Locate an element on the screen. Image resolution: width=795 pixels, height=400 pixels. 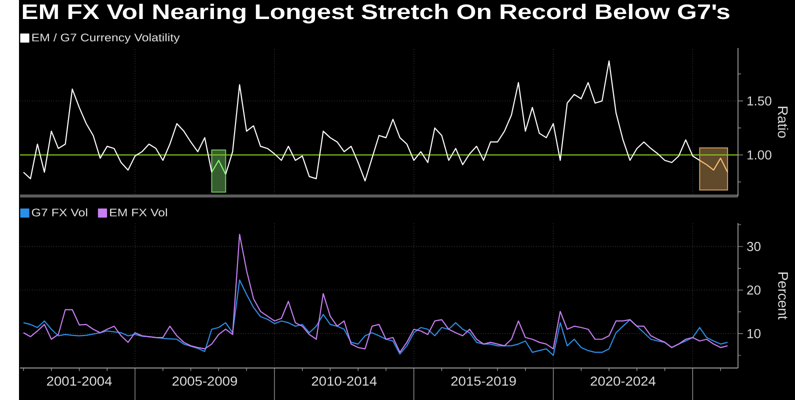
y-tick-label: 10 is located at coordinates (754, 333).